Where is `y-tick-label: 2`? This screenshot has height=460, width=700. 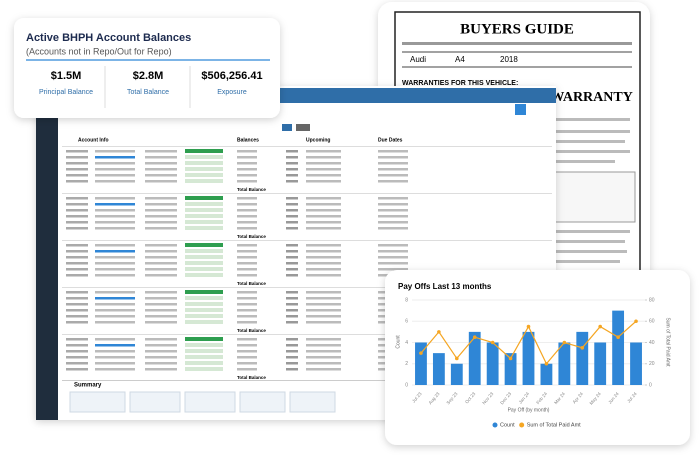
y-tick-label: 2 is located at coordinates (406, 364).